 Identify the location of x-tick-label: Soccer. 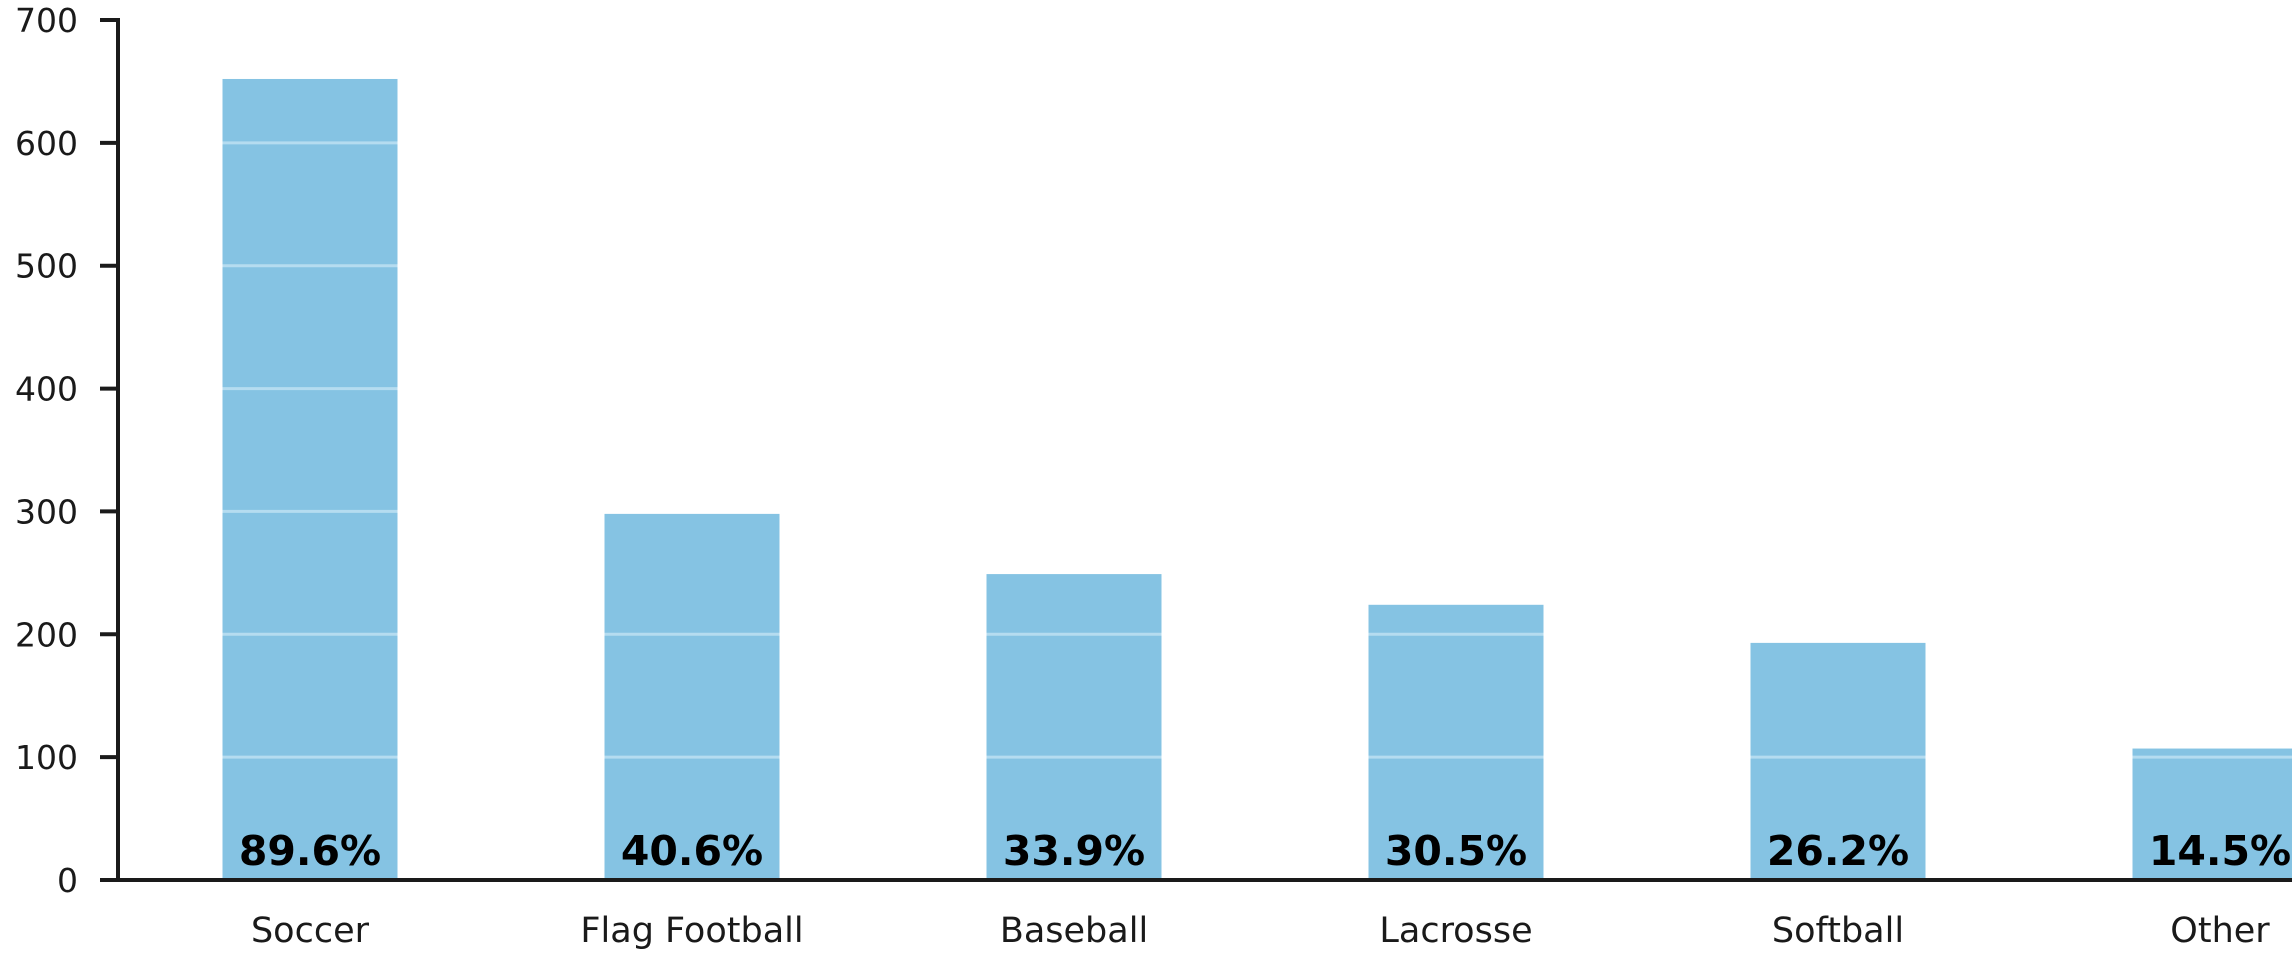
(310, 931).